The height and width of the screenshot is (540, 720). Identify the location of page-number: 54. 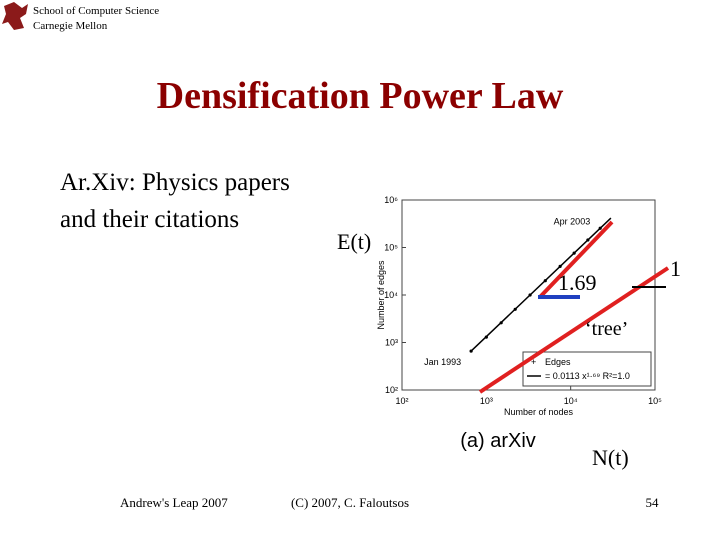
(653, 502).